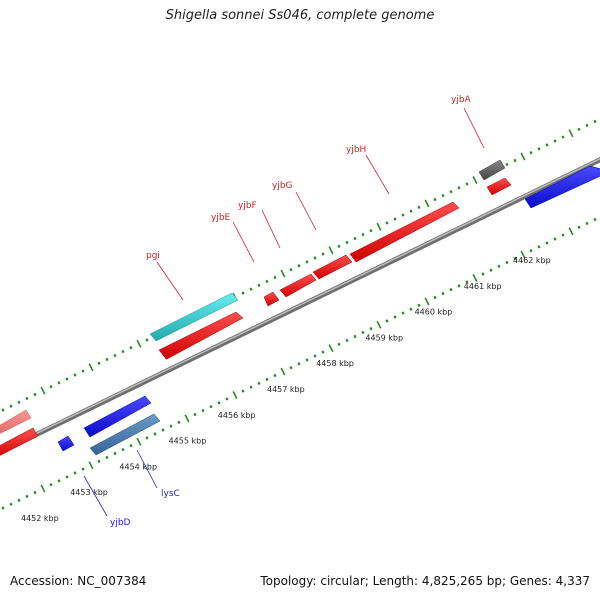 The image size is (600, 600). I want to click on gene-label-yjbE: yjbE, so click(221, 218).